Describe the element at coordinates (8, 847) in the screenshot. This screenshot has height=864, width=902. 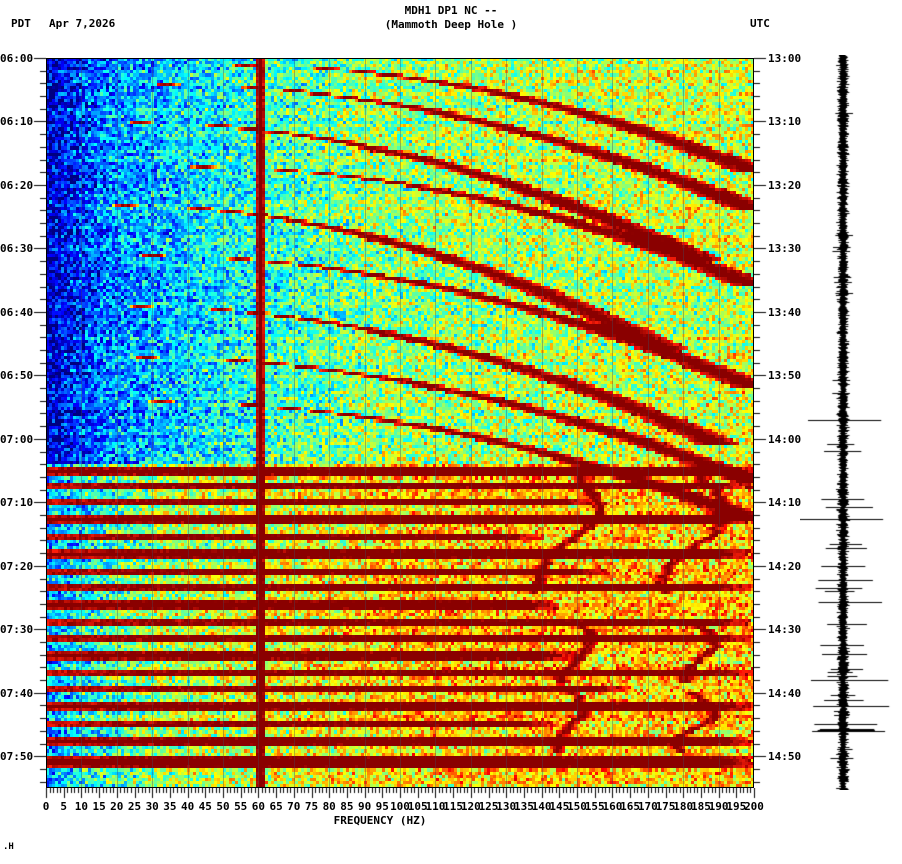
I see `corner-mark: .H` at that location.